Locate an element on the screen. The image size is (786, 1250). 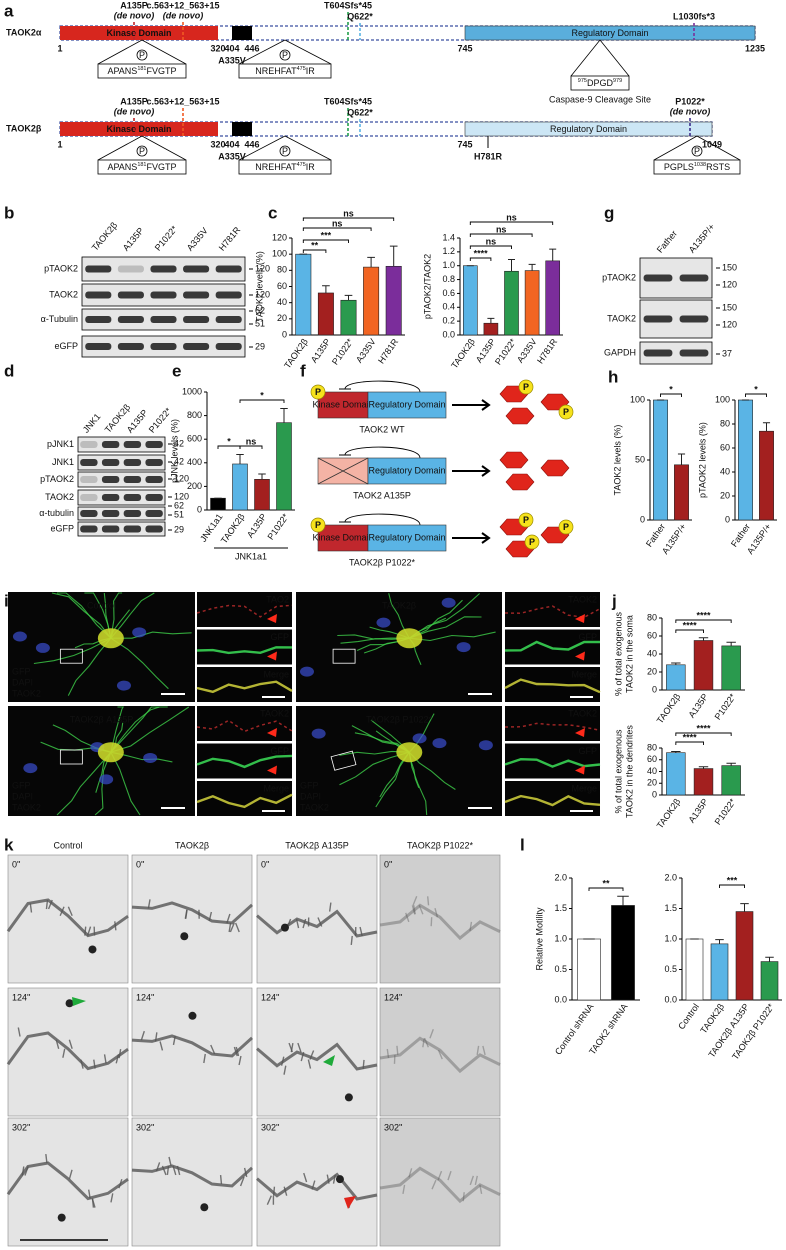
channel-legend: DAPI is located at coordinates (22, 796).